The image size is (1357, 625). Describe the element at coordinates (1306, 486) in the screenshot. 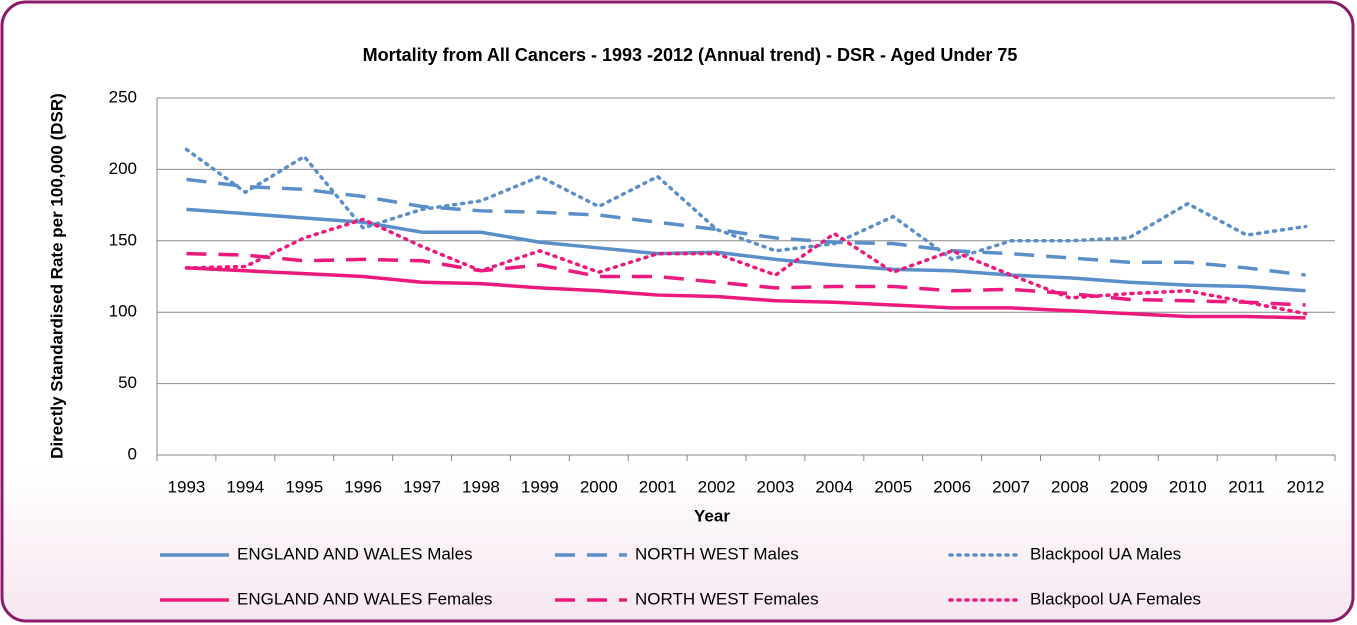

I see `x-tick-label: 2012` at that location.